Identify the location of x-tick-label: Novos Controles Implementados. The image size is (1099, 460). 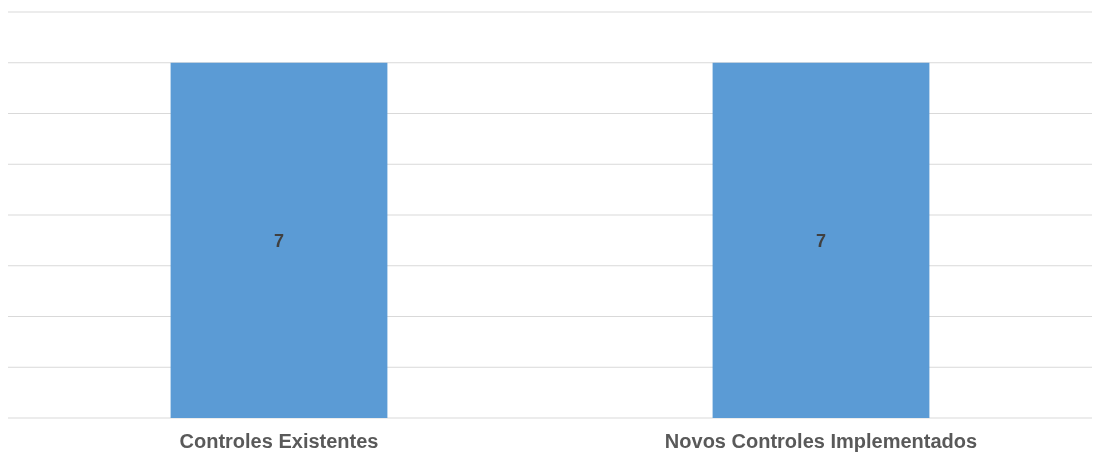
(821, 441).